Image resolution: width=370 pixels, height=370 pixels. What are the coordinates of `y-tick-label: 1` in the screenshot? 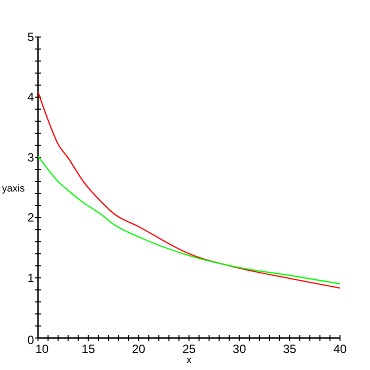 It's located at (30, 277).